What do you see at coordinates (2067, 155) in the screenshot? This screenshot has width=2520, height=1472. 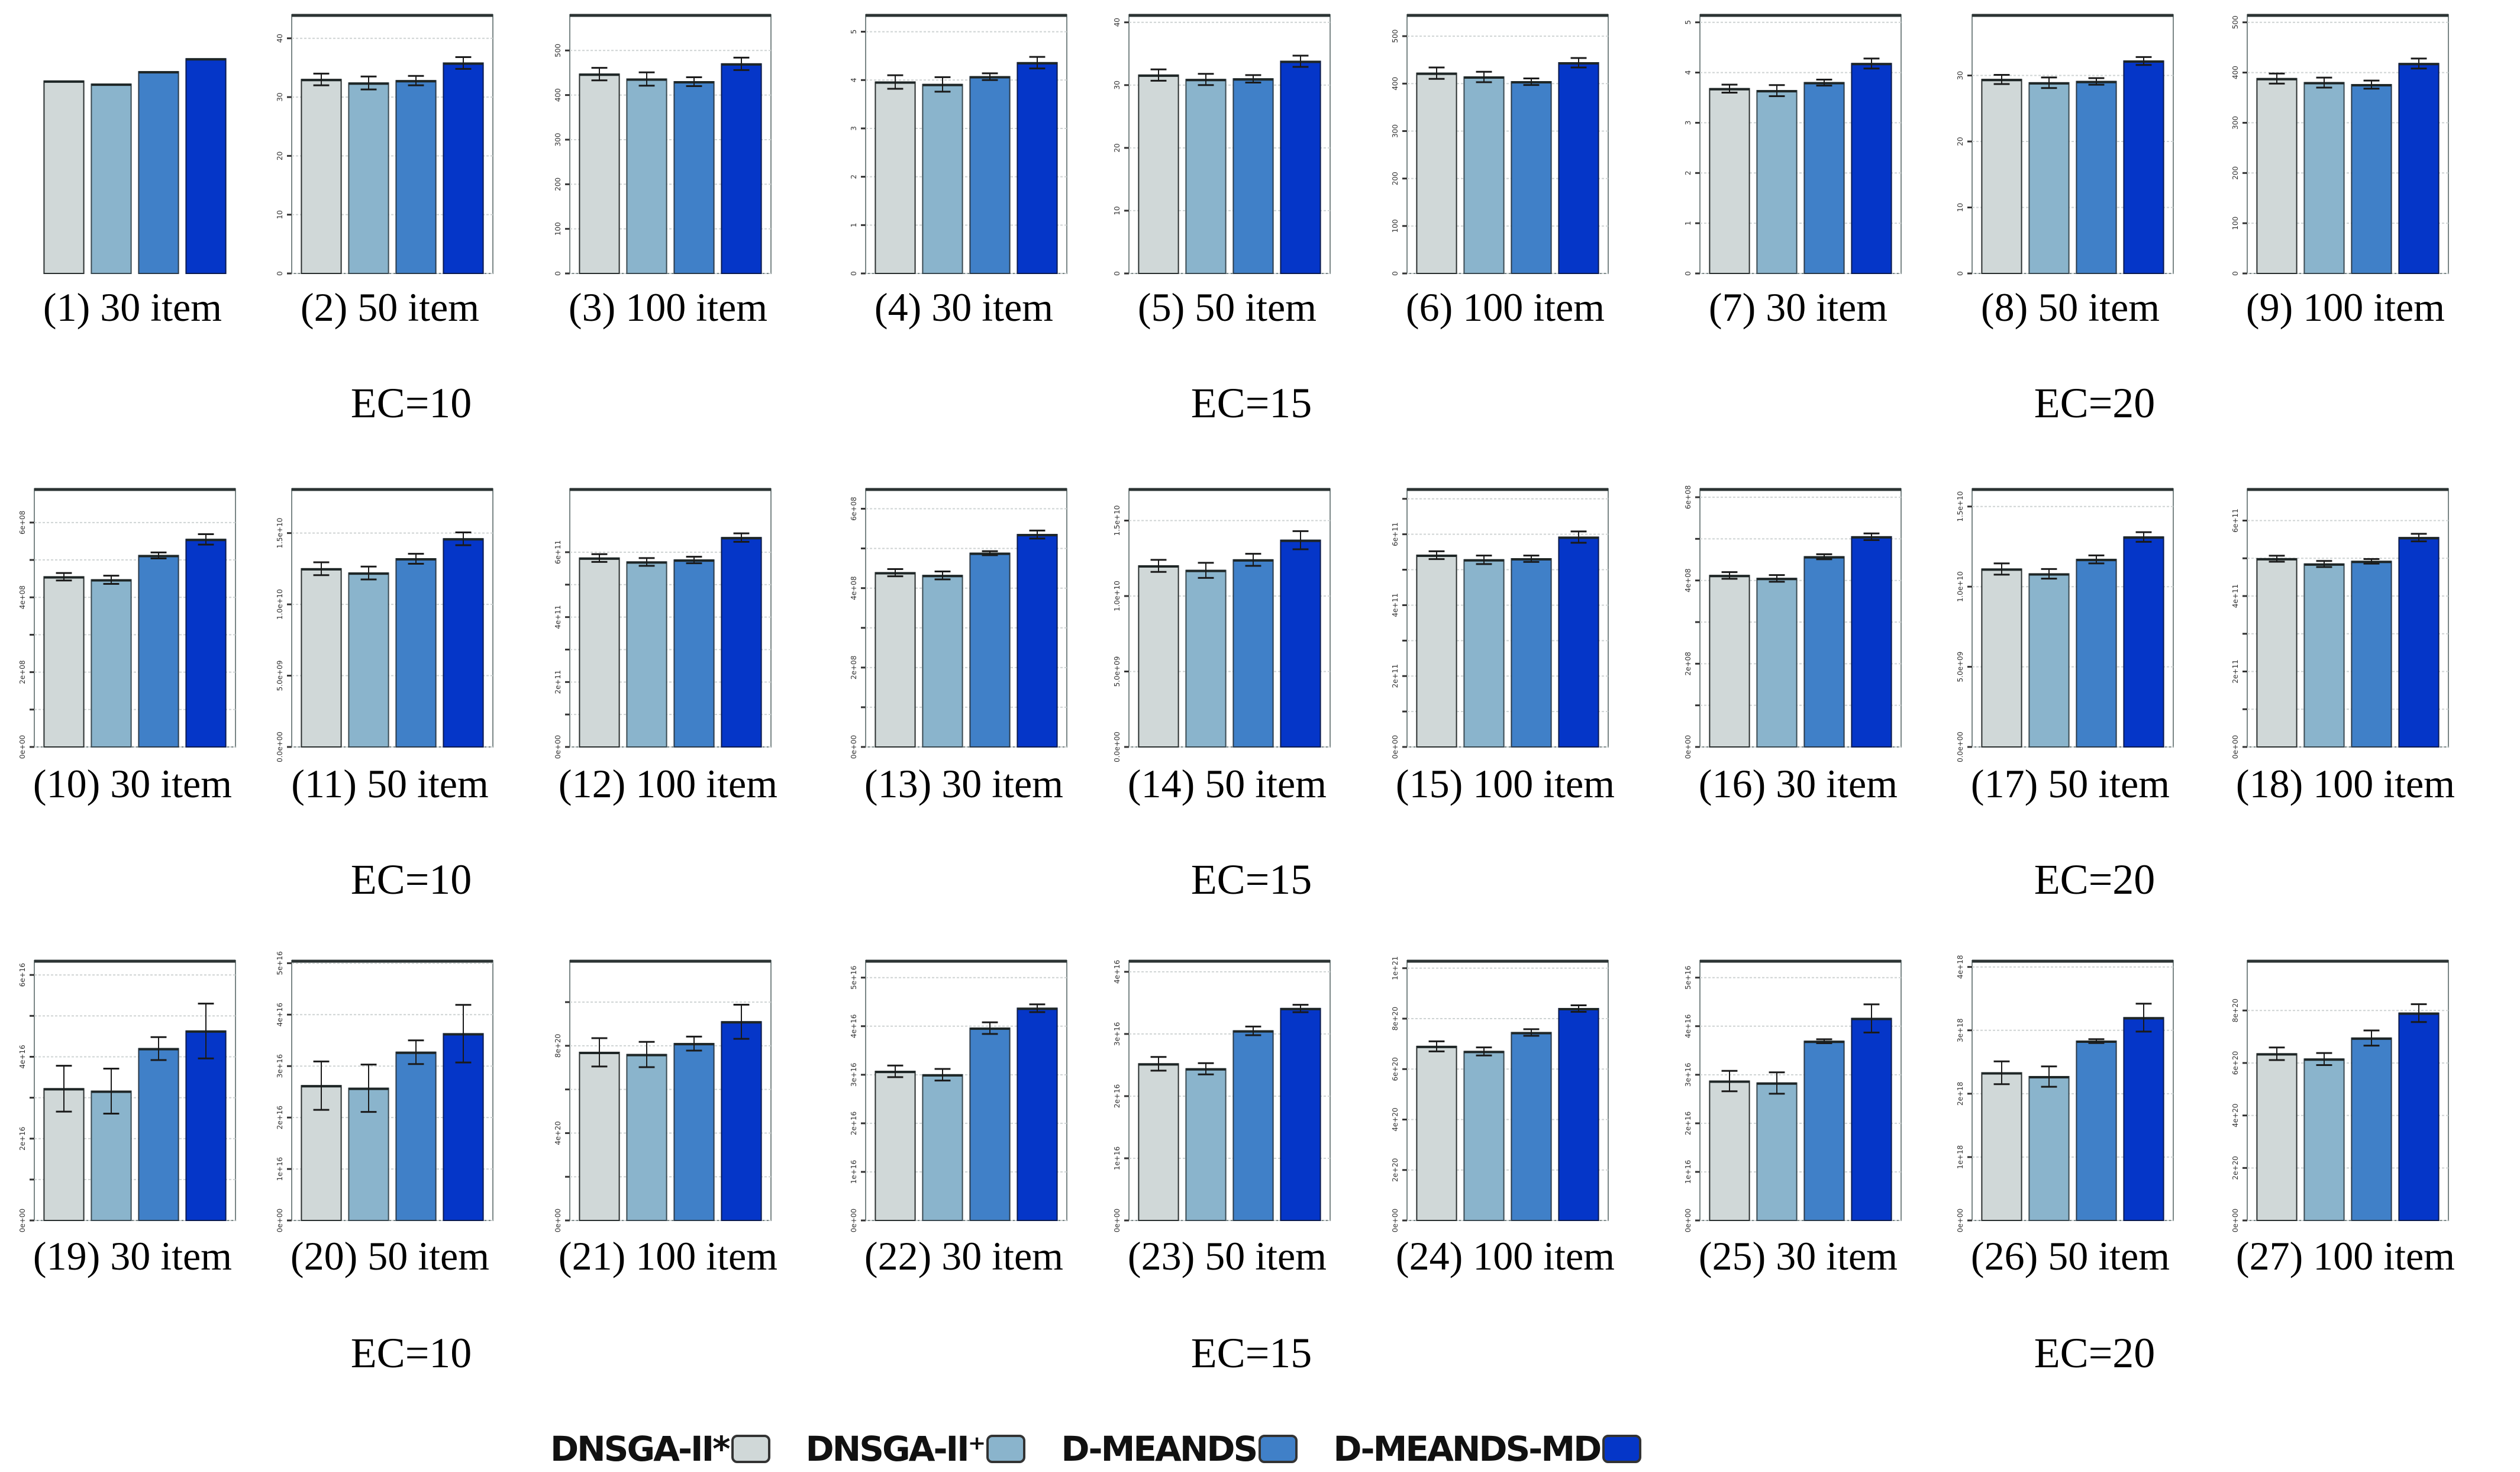 I see `chart-panel-8: 0 10 20 30` at bounding box center [2067, 155].